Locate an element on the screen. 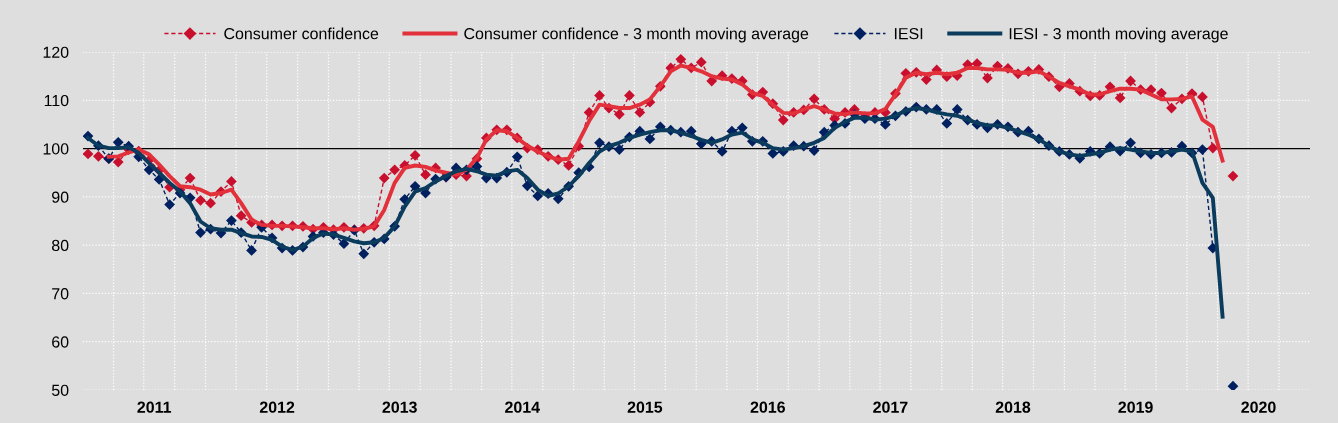  y-tick-label: 80 is located at coordinates (60, 245).